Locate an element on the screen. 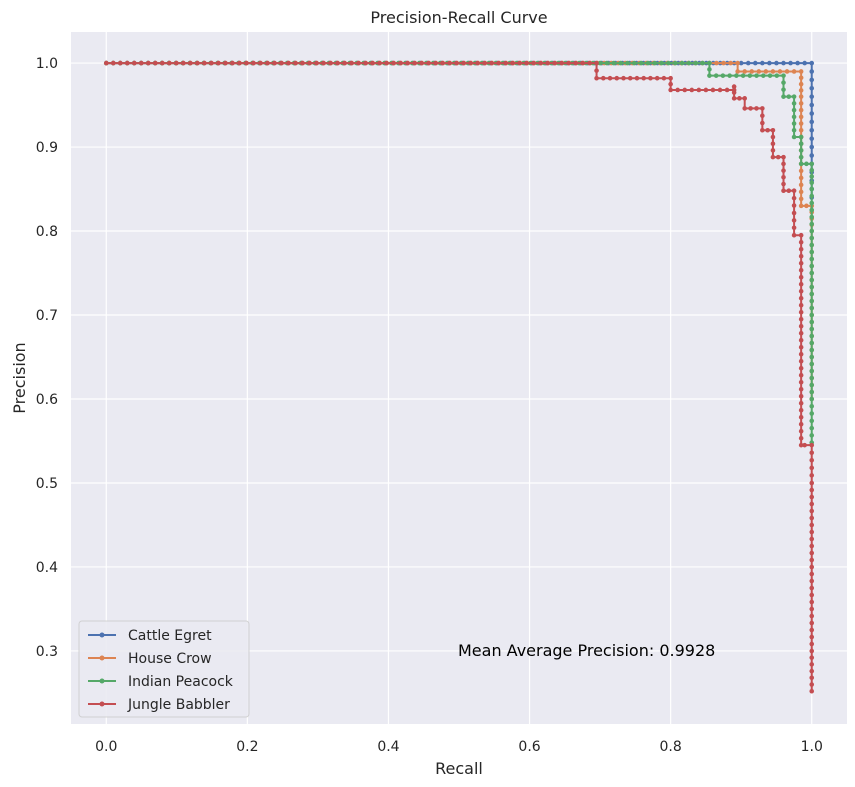 The image size is (855, 787). legend-marker is located at coordinates (102, 704).